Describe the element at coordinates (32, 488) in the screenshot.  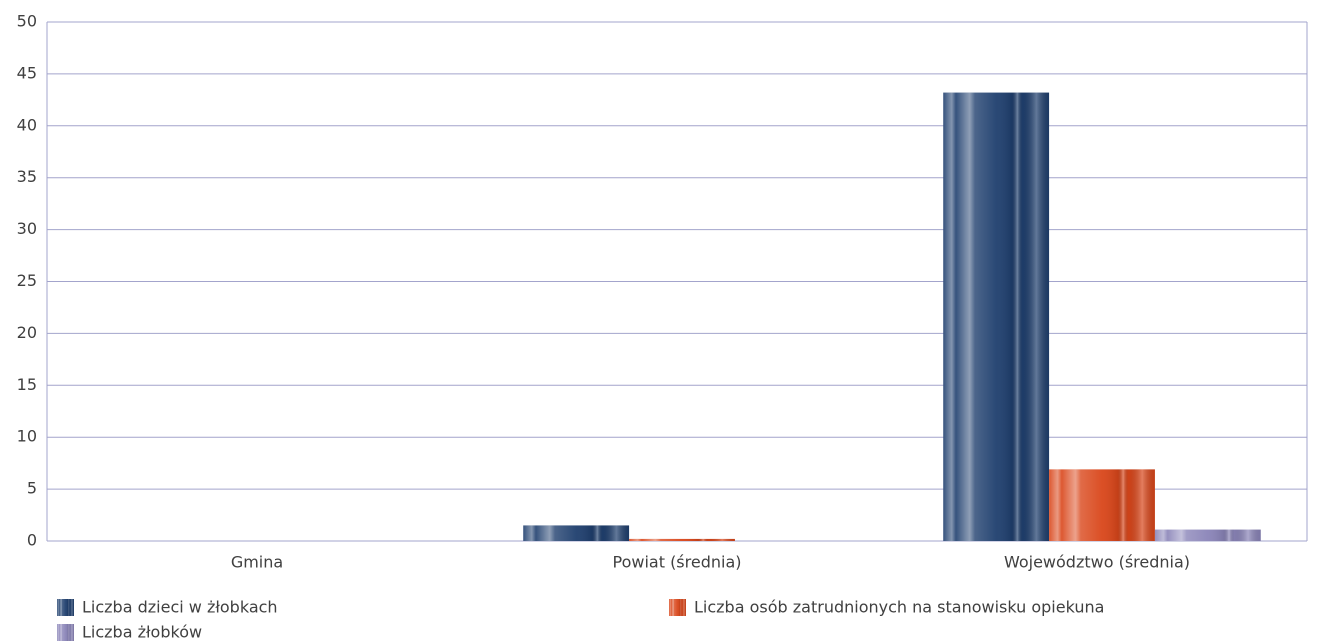
I see `y-tick-label: 5` at that location.